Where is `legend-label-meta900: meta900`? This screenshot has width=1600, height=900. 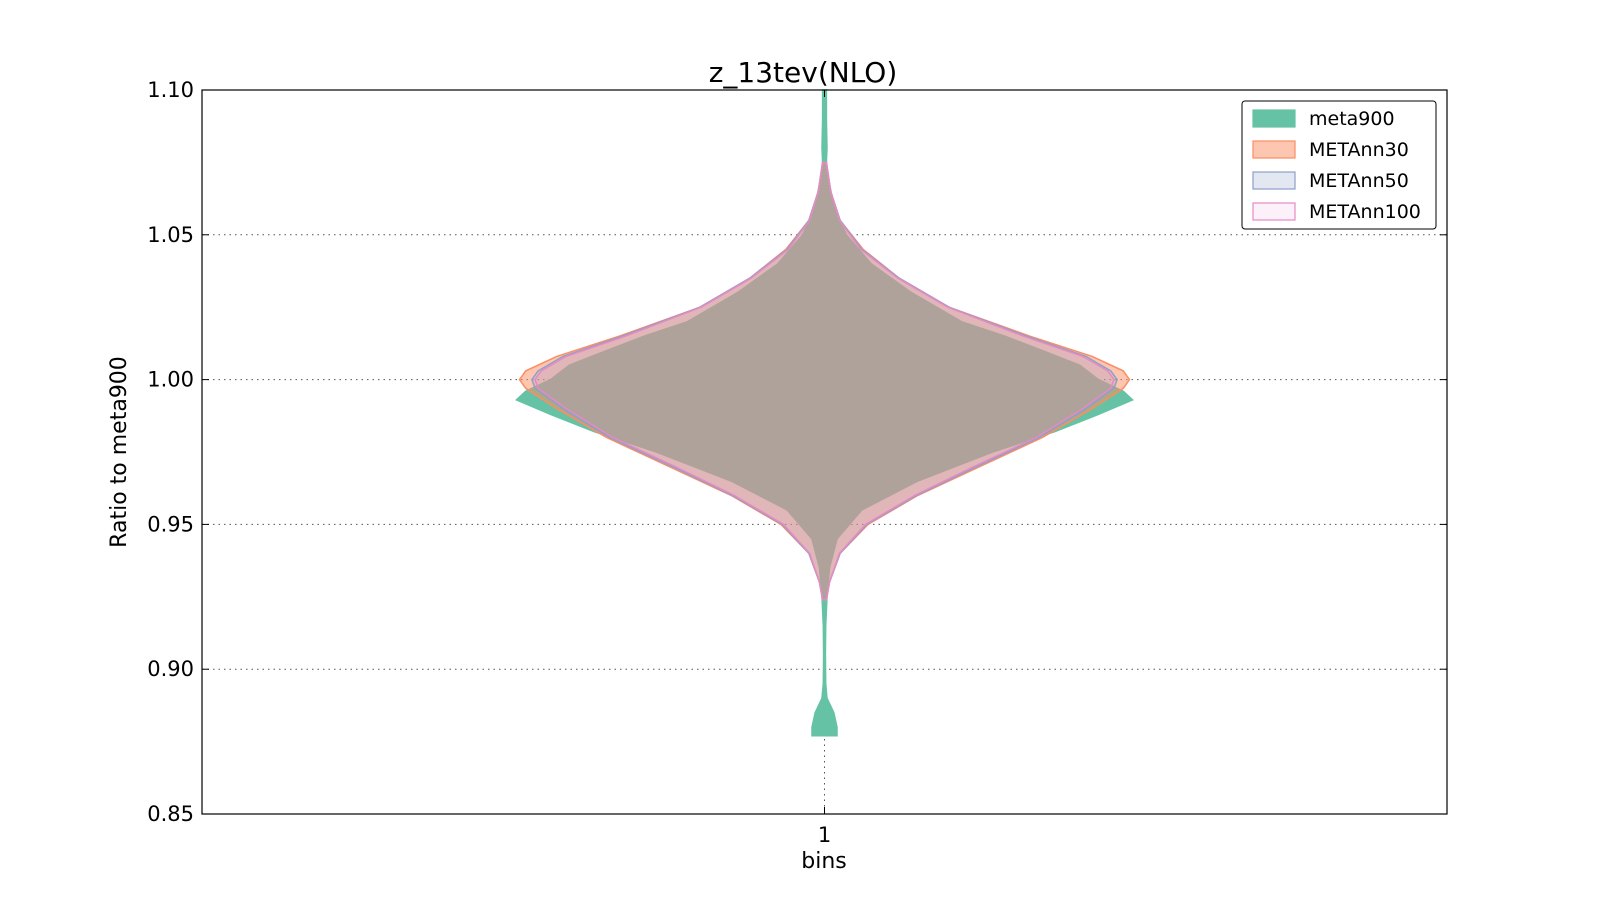
legend-label-meta900: meta900 is located at coordinates (1352, 119).